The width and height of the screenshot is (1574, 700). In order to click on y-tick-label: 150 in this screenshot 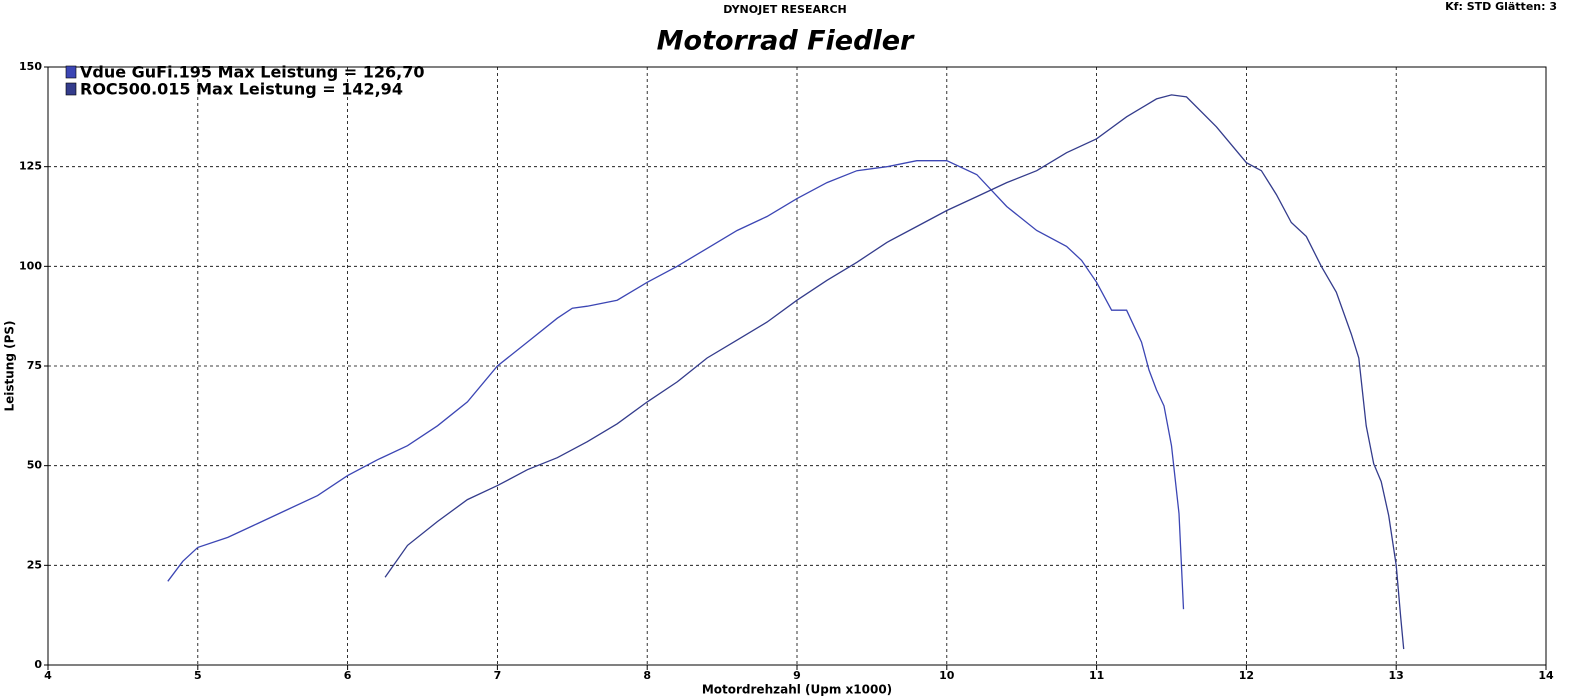, I will do `click(30, 66)`.